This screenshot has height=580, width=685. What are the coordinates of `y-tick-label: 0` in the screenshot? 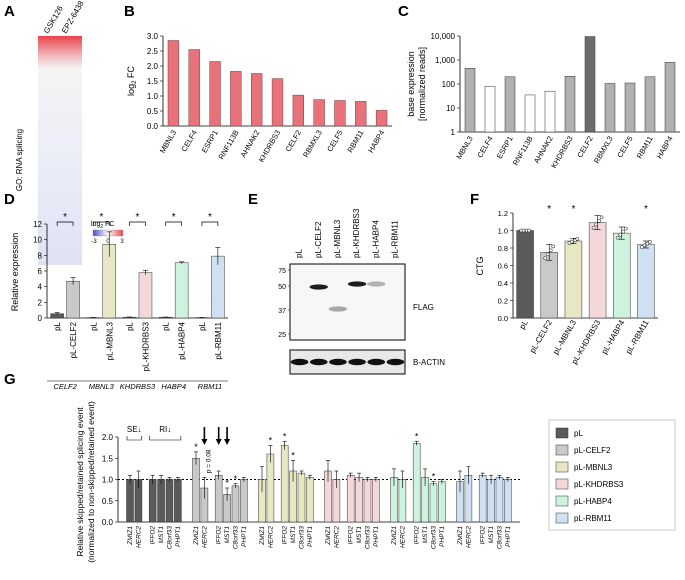 It's located at (40, 318).